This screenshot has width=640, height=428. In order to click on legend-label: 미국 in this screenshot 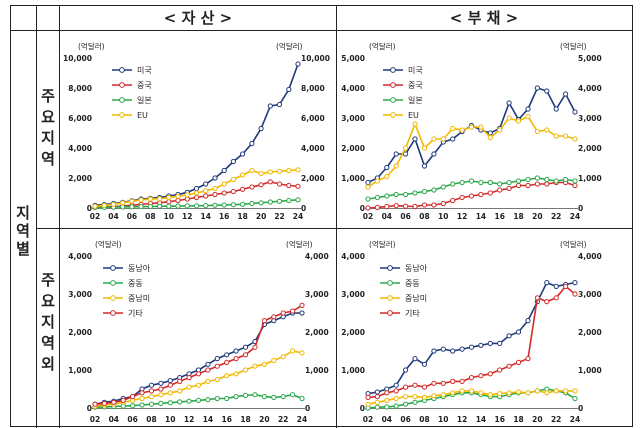, I will do `click(144, 70)`.